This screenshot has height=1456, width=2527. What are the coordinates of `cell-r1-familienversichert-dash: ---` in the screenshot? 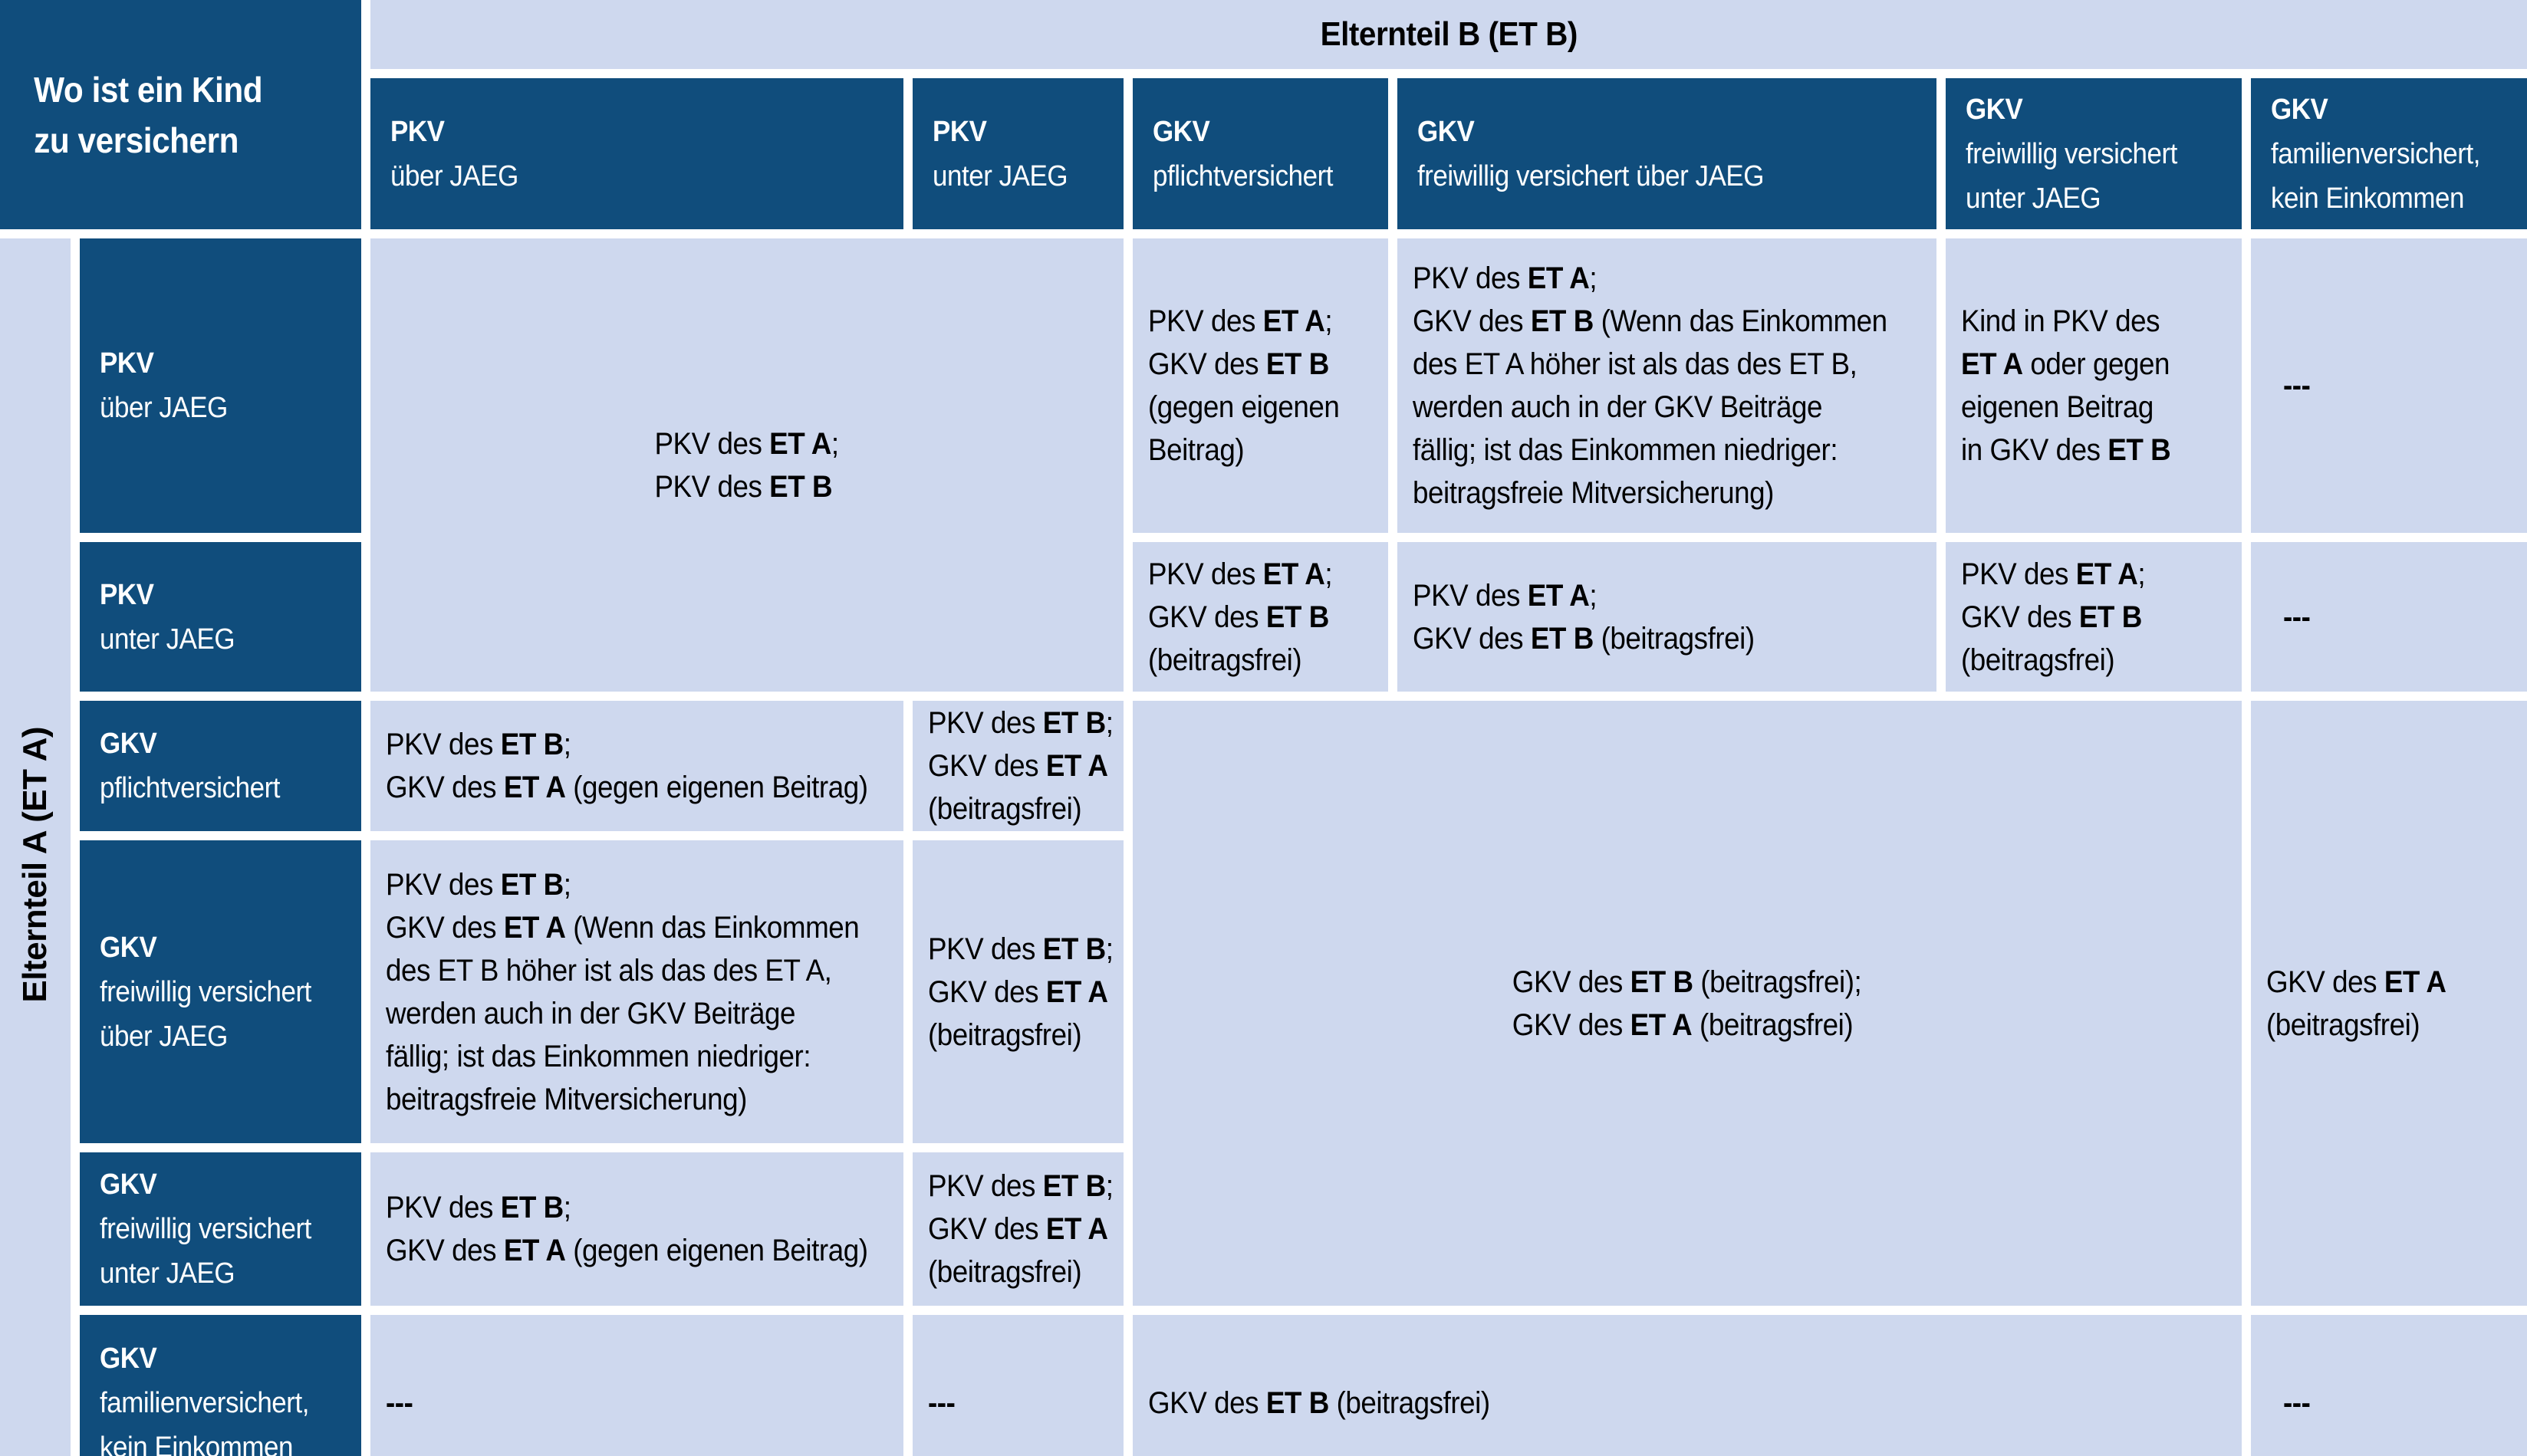 It's located at (2389, 385).